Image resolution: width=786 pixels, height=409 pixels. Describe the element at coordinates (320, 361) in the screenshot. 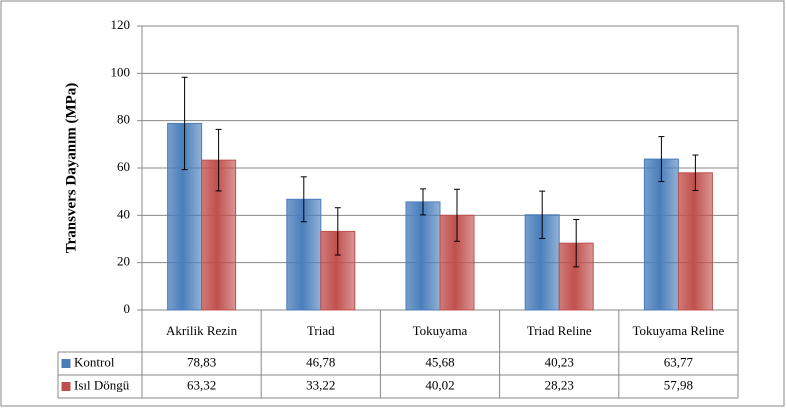

I see `table-value: 46,78` at that location.